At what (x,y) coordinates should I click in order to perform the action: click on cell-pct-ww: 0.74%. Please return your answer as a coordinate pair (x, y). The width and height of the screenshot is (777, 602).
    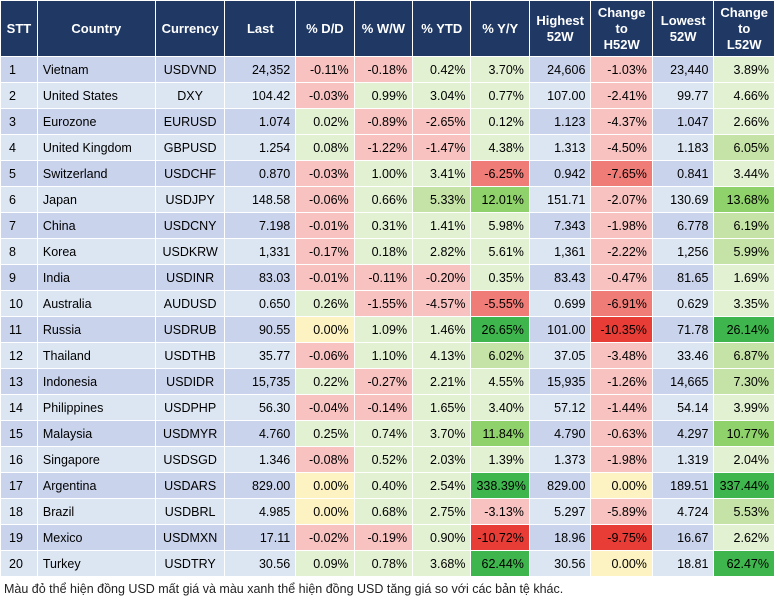
    Looking at the image, I should click on (383, 433).